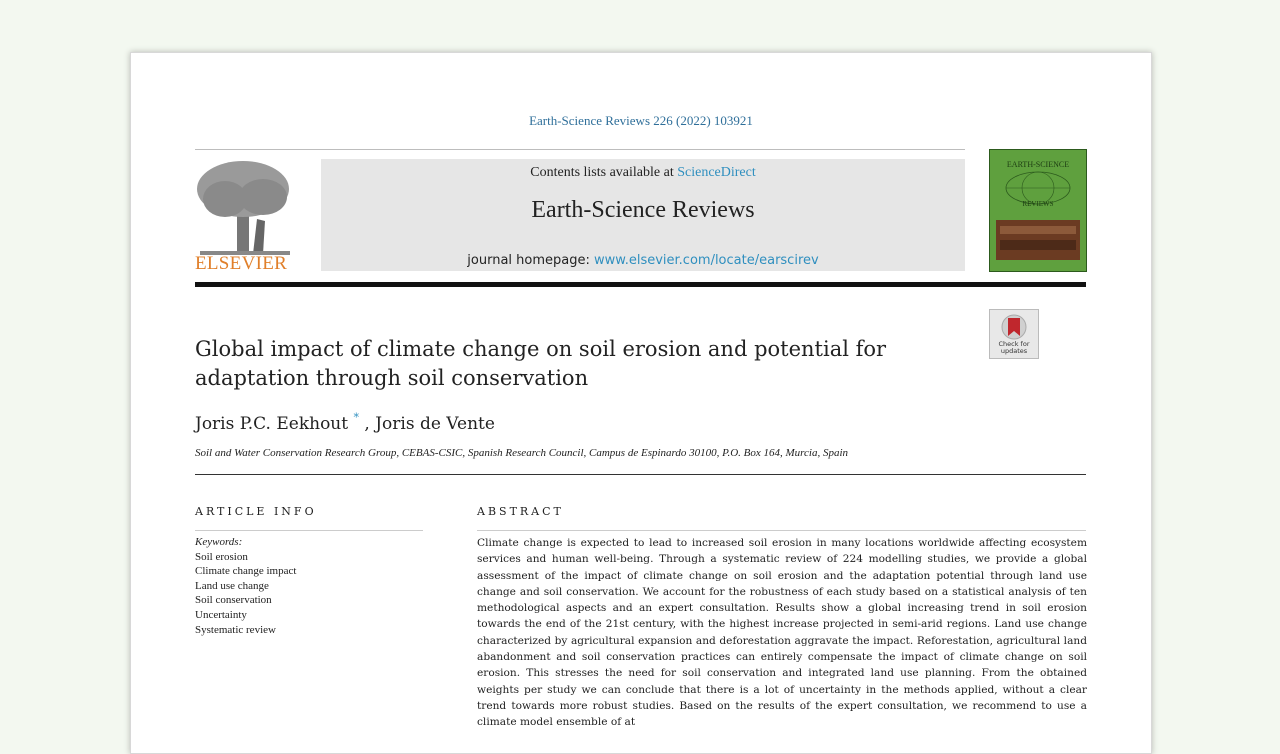 This screenshot has height=754, width=1280. What do you see at coordinates (309, 530) in the screenshot?
I see `info-divider` at bounding box center [309, 530].